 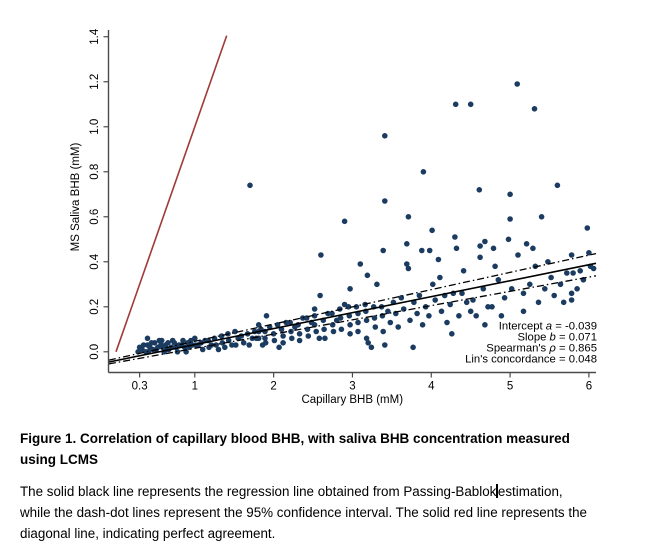 What do you see at coordinates (558, 338) in the screenshot?
I see `stats-line: Slope b = 0.071` at bounding box center [558, 338].